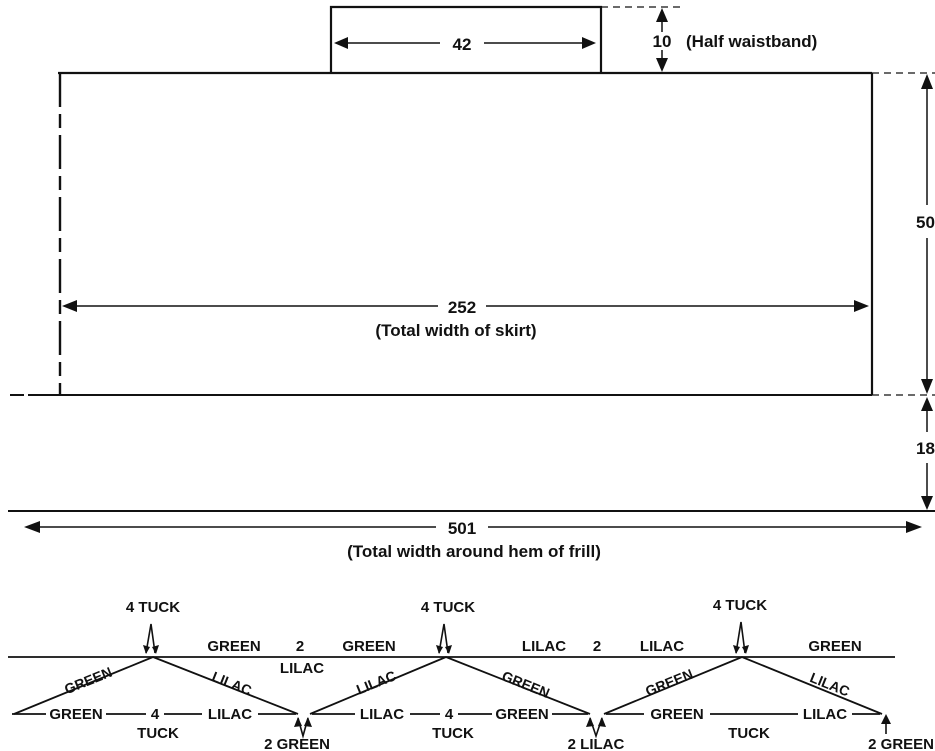  What do you see at coordinates (462, 528) in the screenshot?
I see `frill-width-value: 501` at bounding box center [462, 528].